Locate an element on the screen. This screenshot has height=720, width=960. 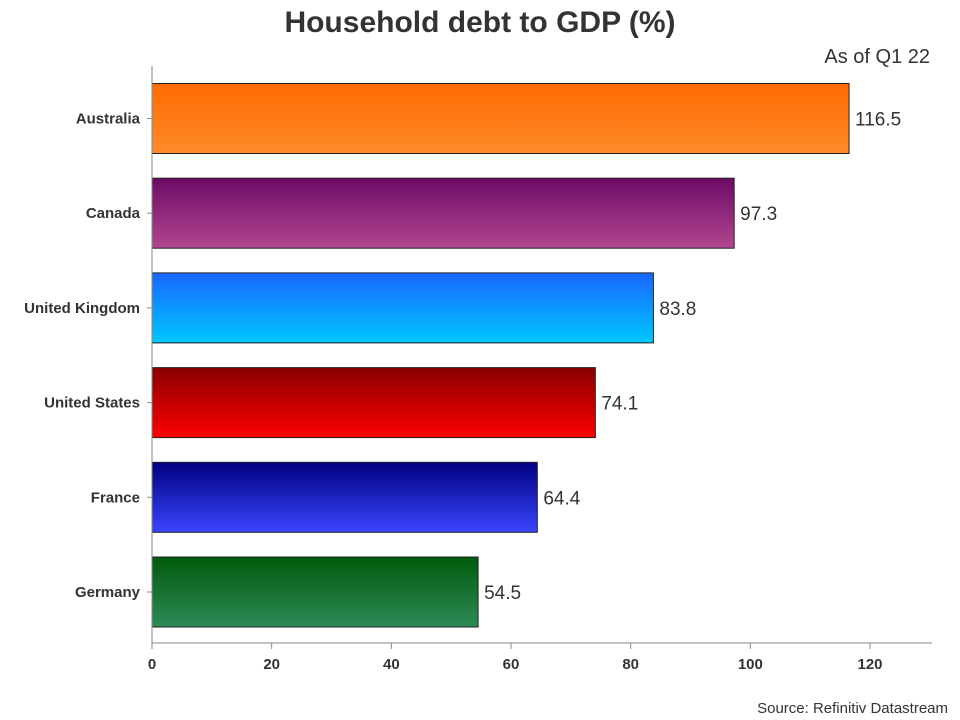
category-label: France is located at coordinates (115, 497).